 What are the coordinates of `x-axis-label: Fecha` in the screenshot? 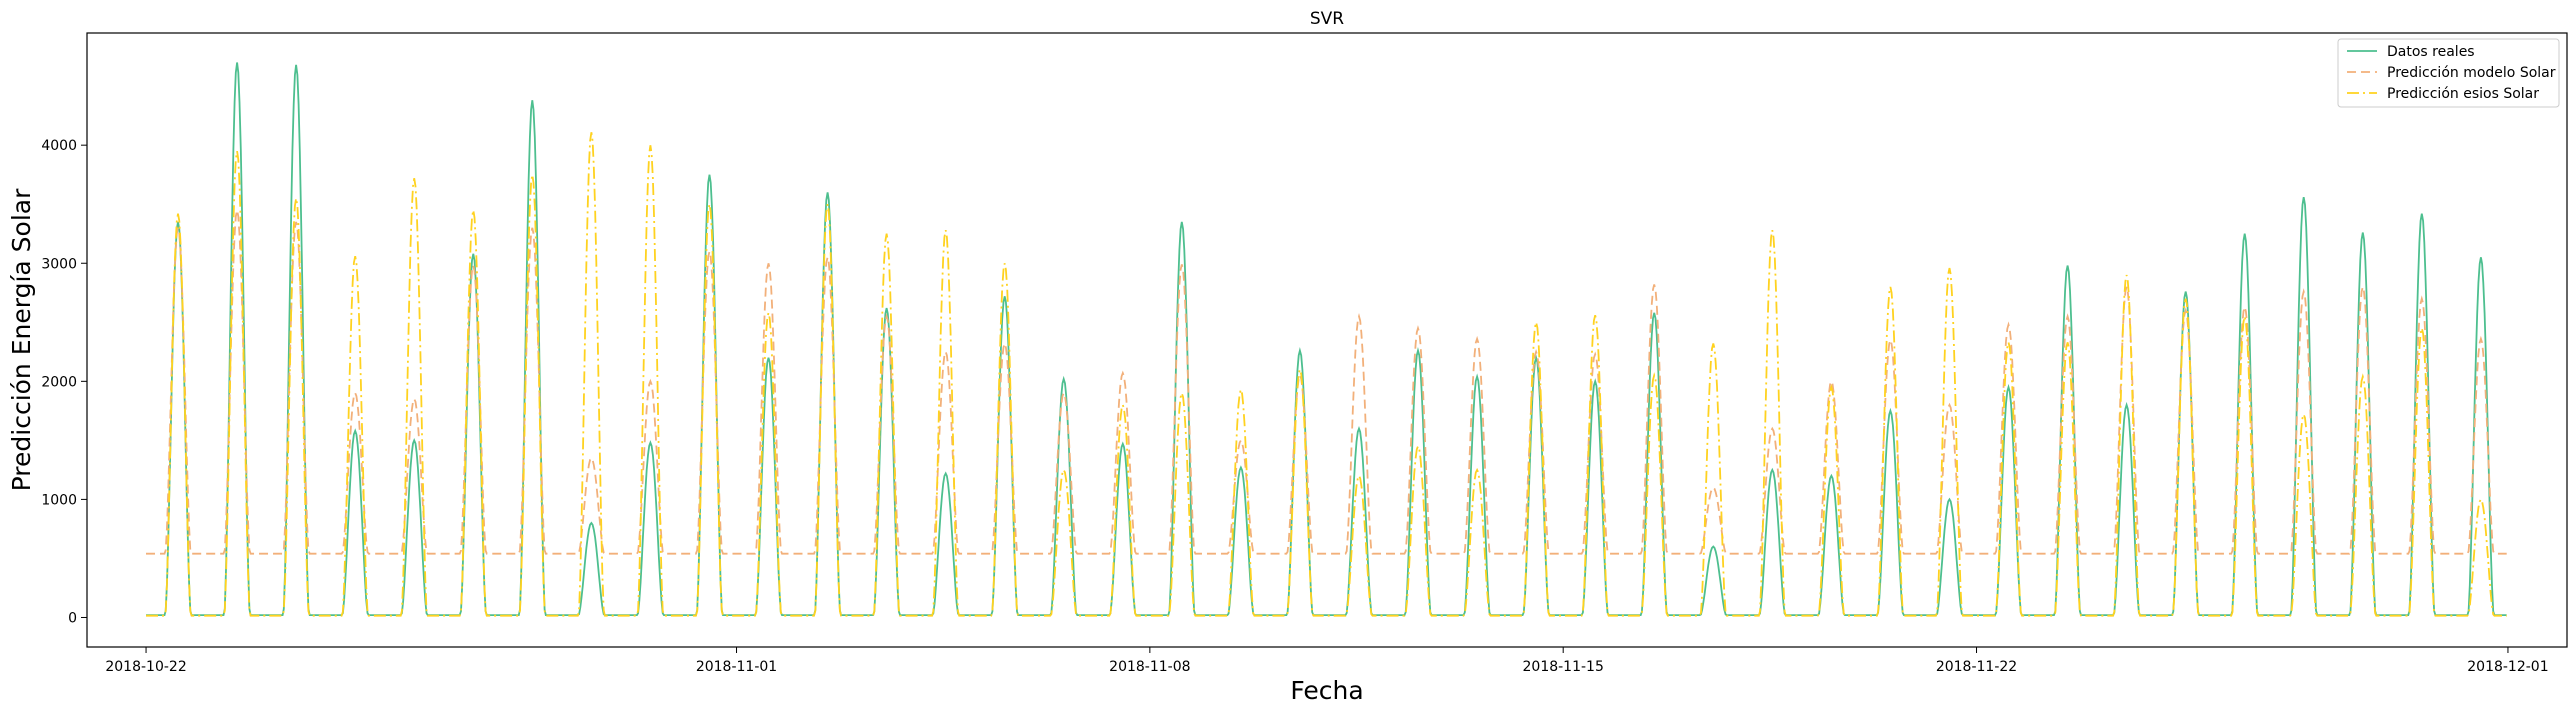 It's located at (1326, 690).